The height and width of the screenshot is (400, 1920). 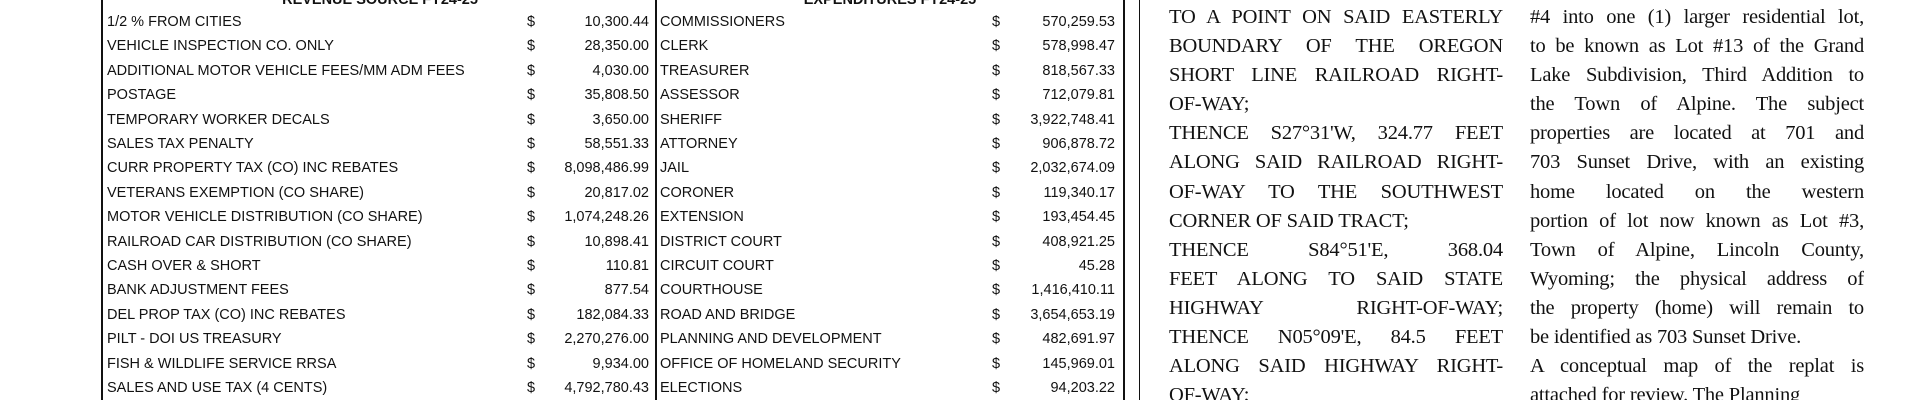 What do you see at coordinates (1336, 191) in the screenshot?
I see `text-line: OF-WAY TO THE SOUTHWEST` at bounding box center [1336, 191].